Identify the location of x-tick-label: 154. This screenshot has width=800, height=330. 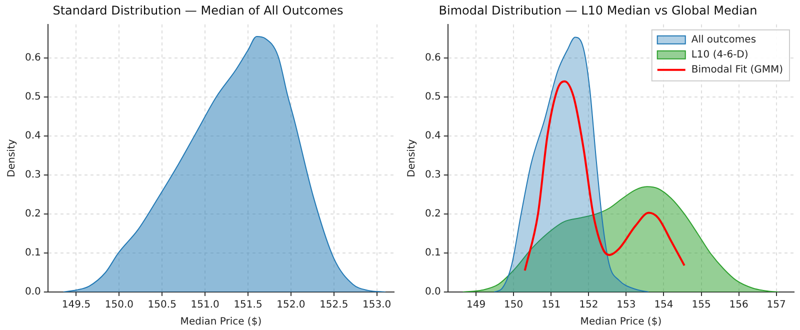
(664, 305).